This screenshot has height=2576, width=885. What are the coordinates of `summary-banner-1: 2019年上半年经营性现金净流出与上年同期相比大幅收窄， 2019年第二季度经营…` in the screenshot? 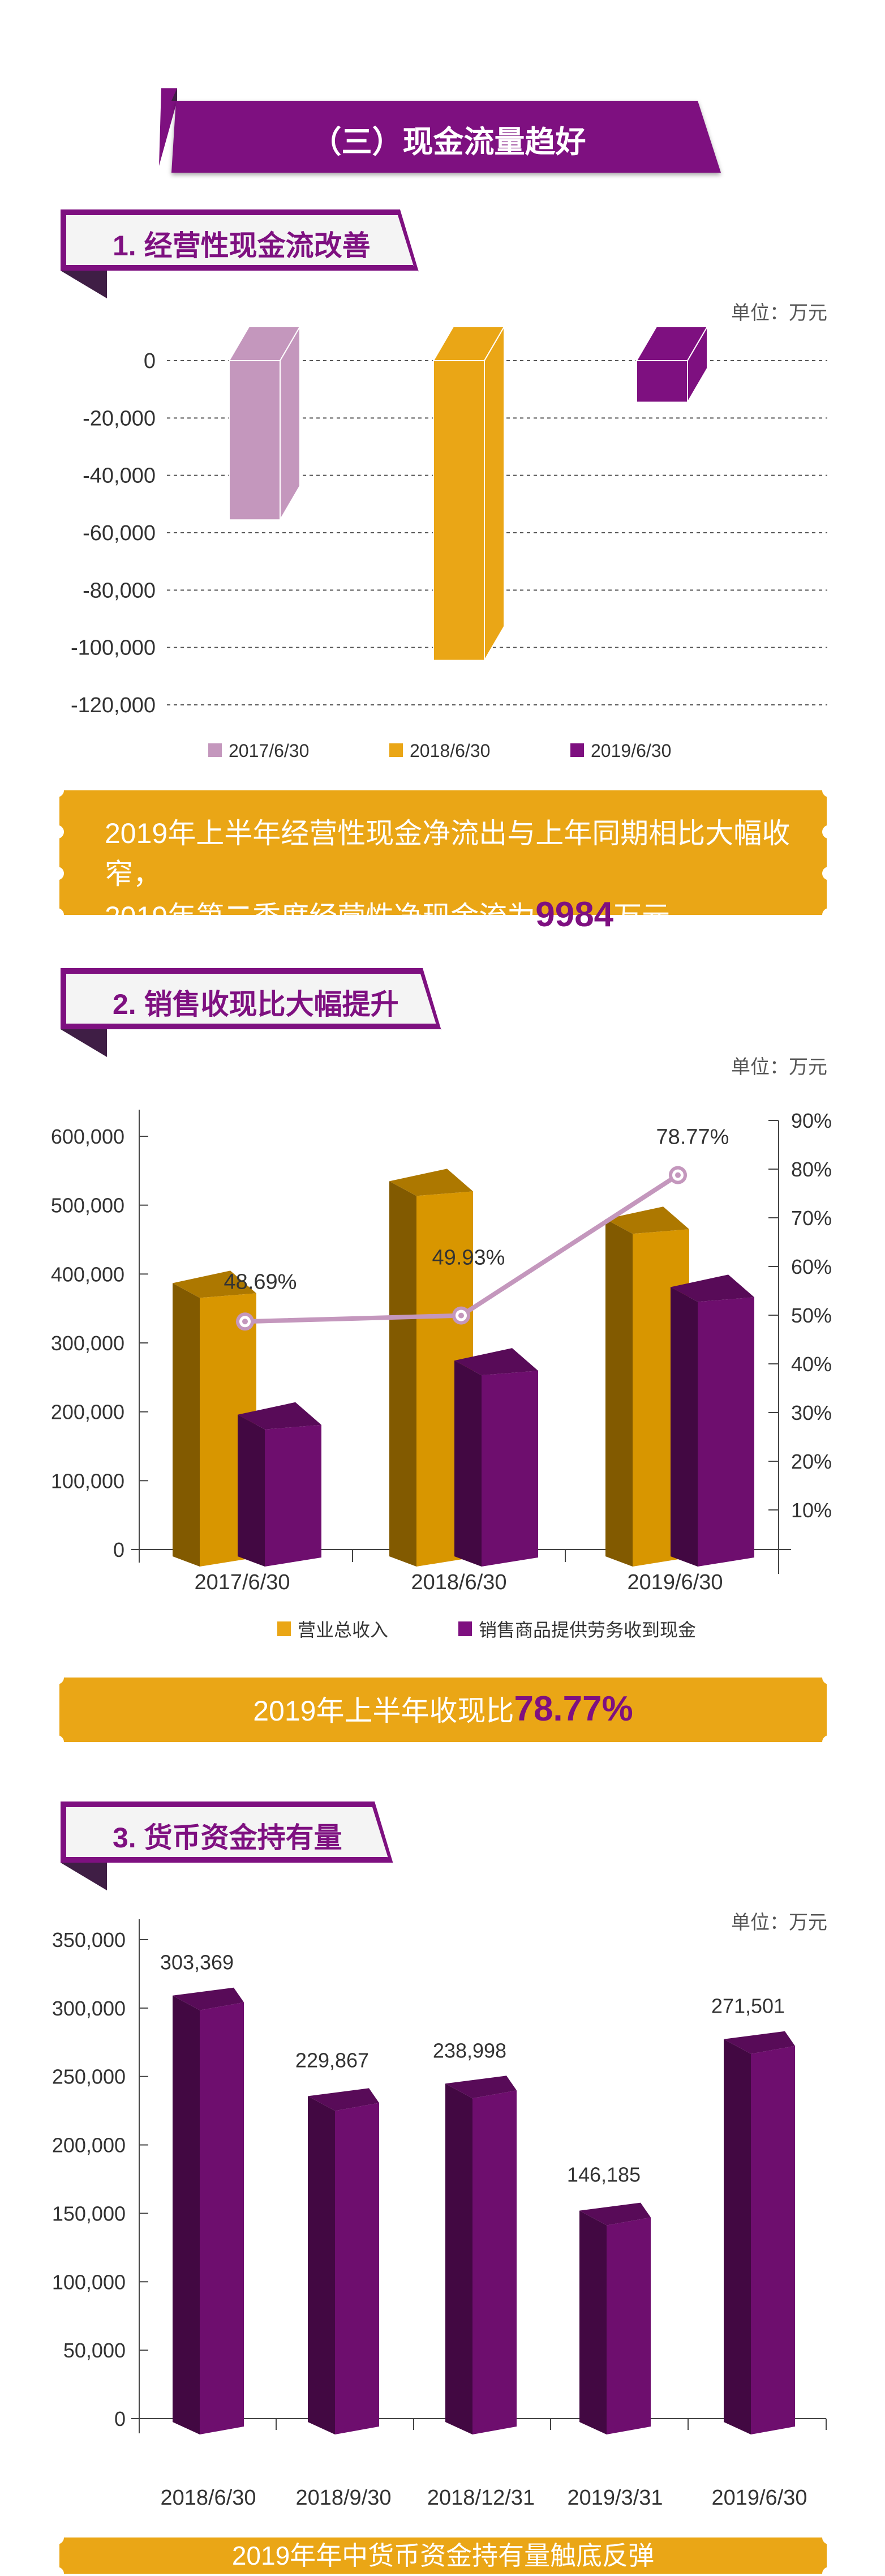 It's located at (443, 862).